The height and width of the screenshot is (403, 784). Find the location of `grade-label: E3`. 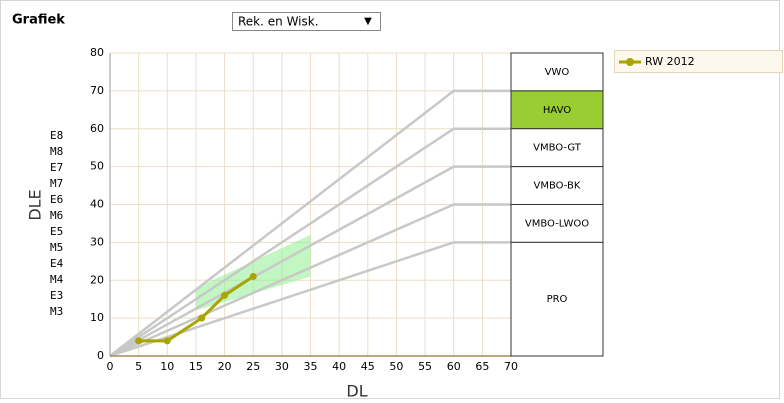

grade-label: E3 is located at coordinates (56, 295).